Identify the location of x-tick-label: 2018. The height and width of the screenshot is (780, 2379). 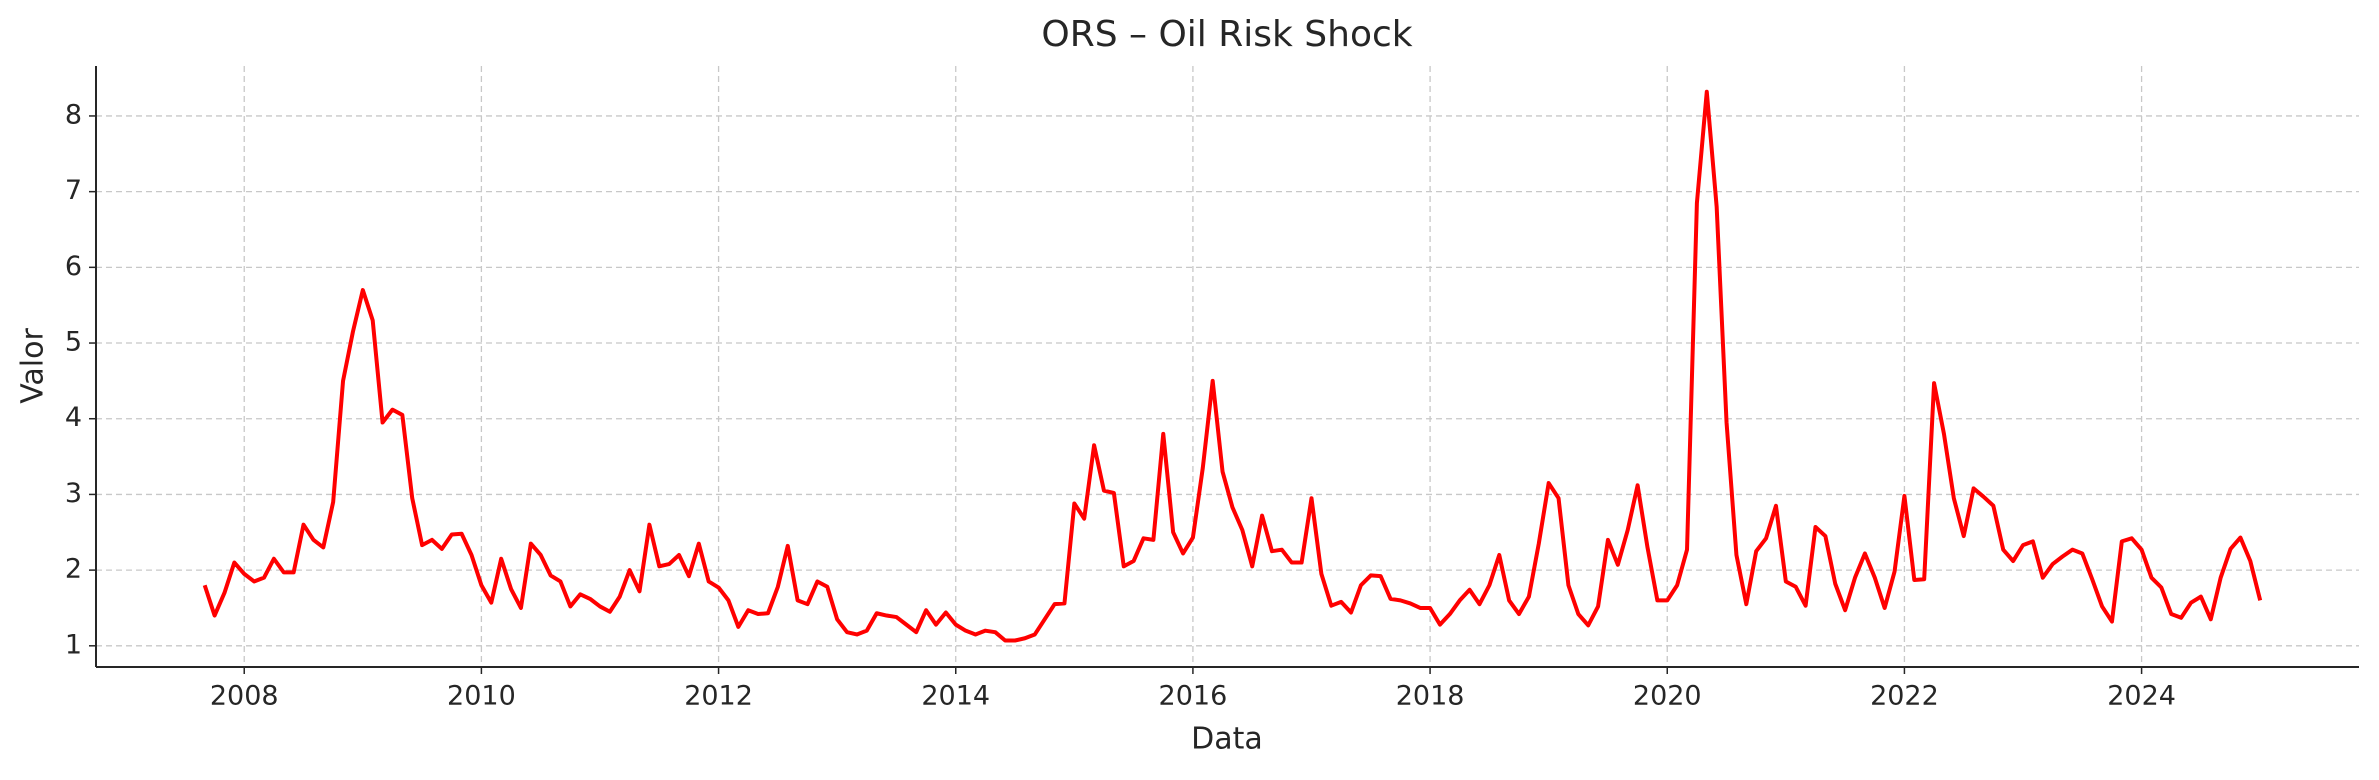
(1430, 696).